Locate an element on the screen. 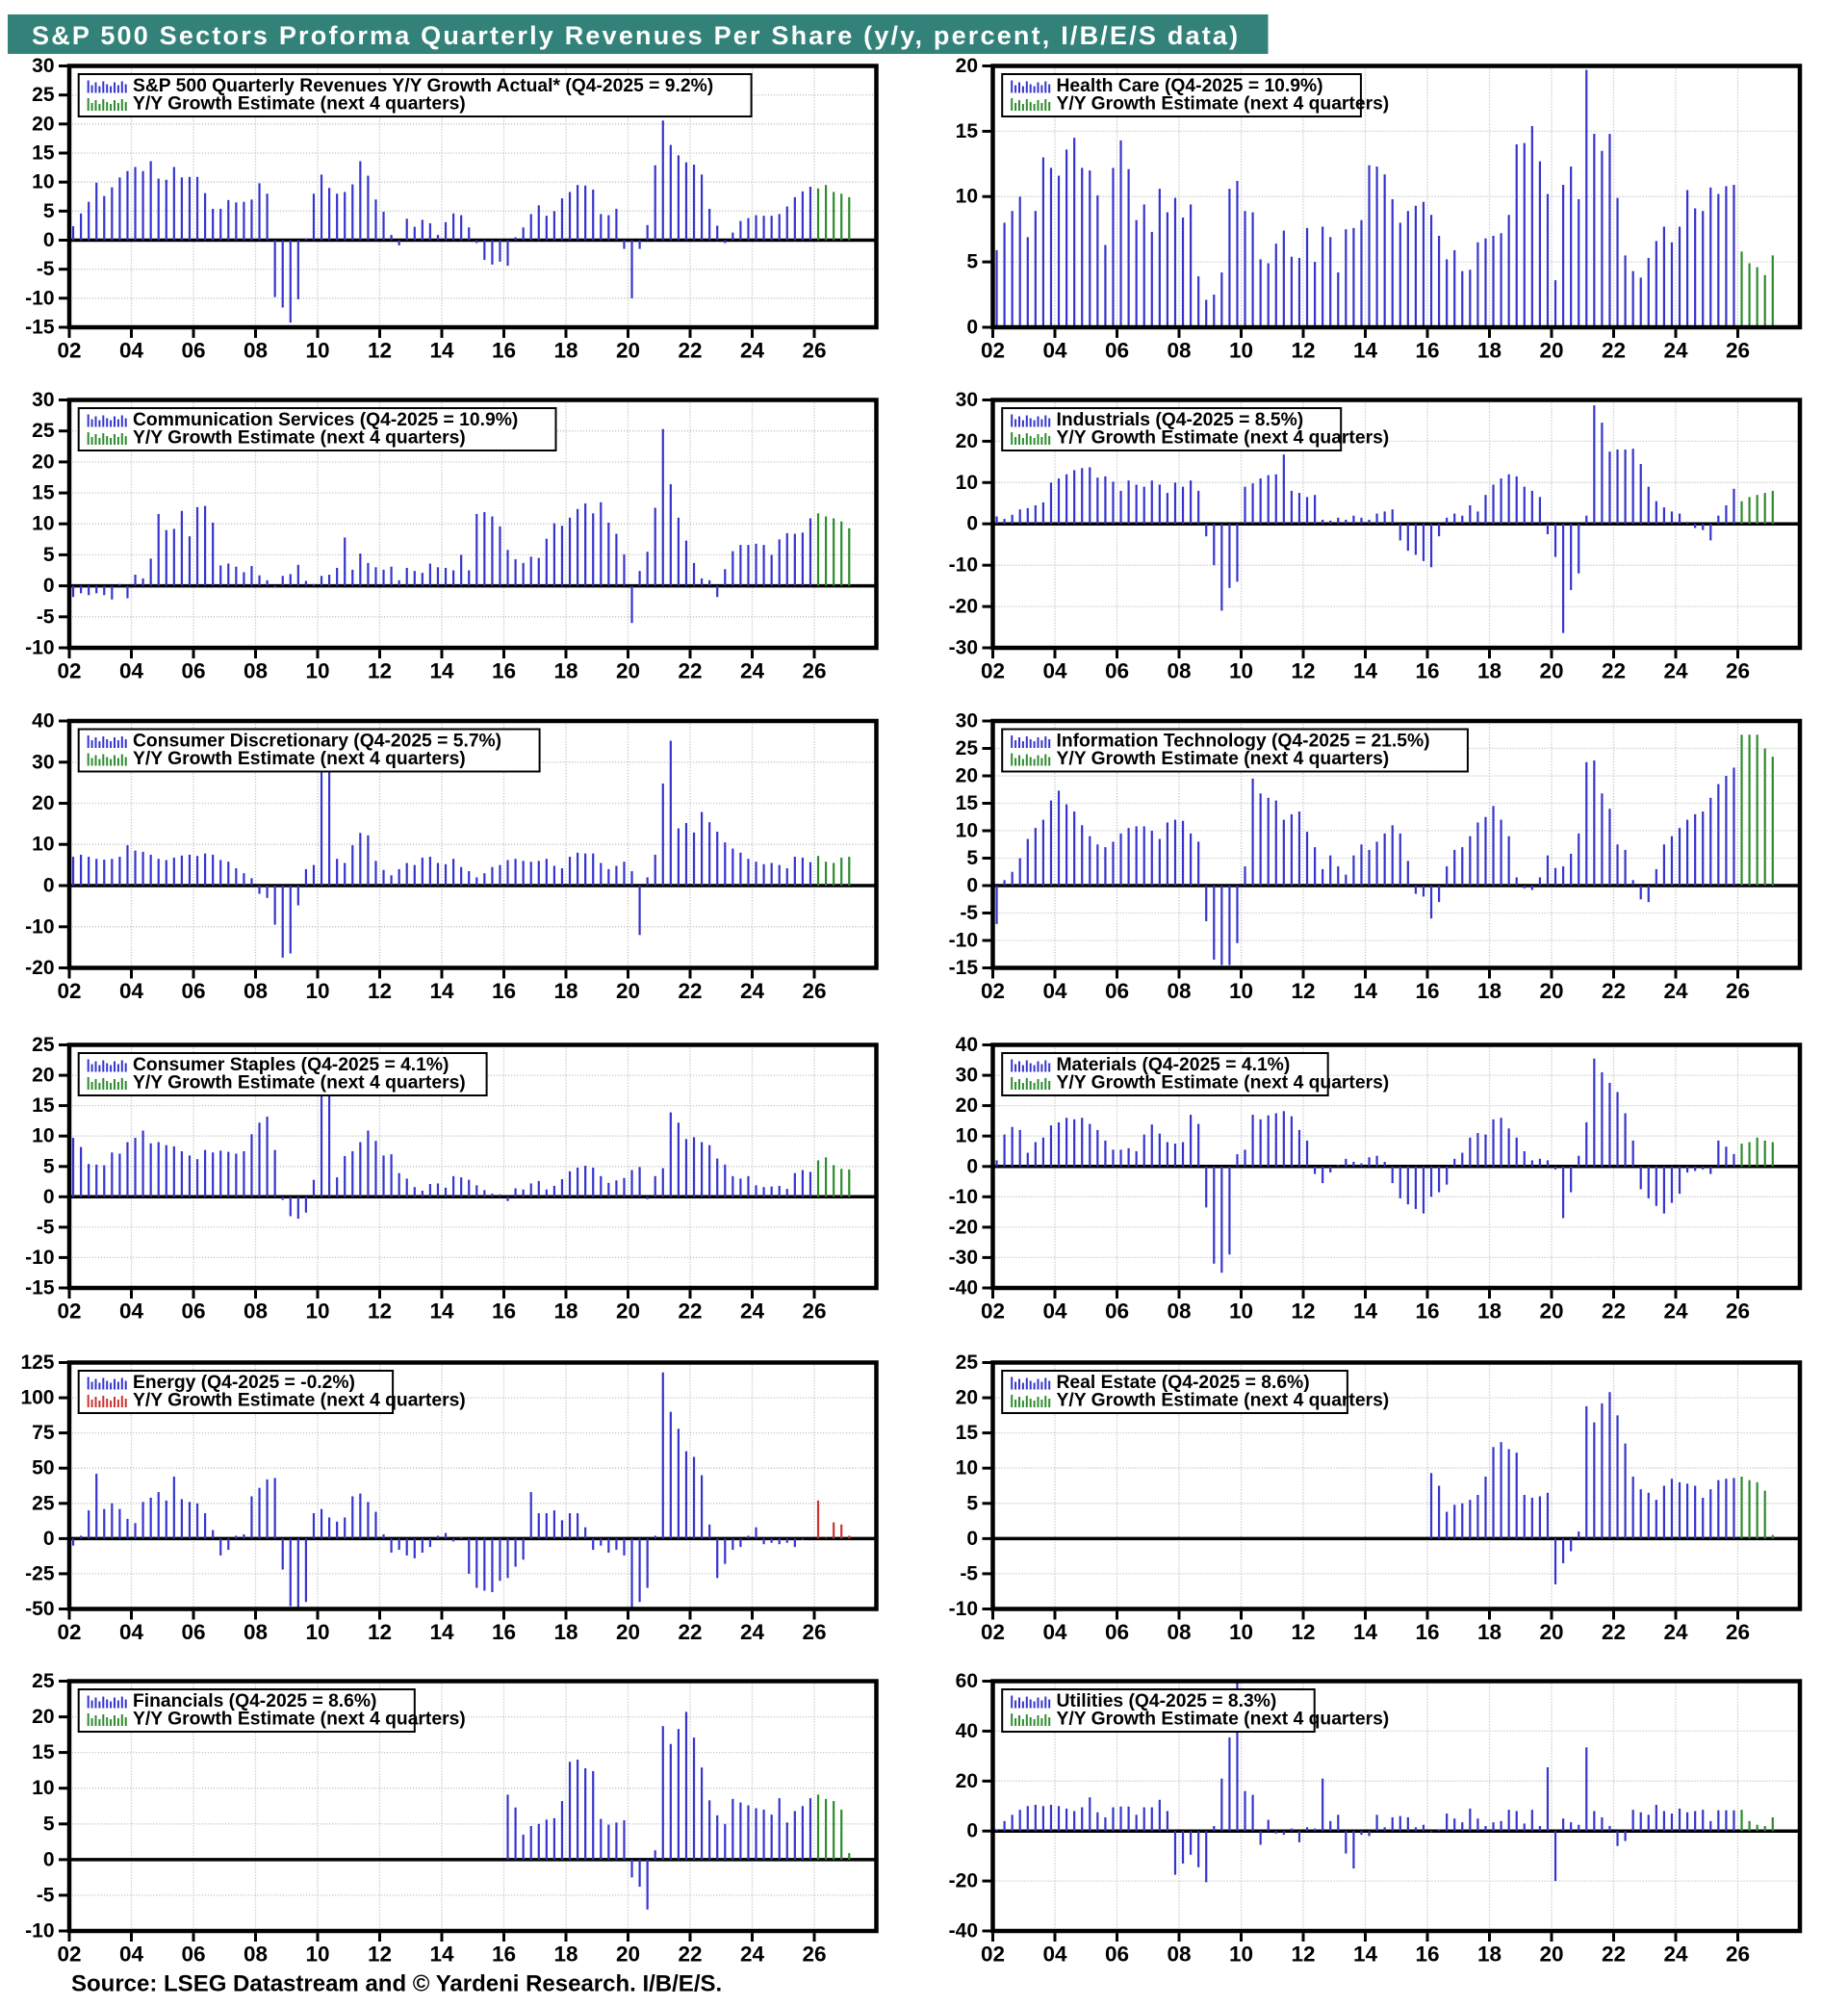  svg-text: -40 is located at coordinates (963, 1288).